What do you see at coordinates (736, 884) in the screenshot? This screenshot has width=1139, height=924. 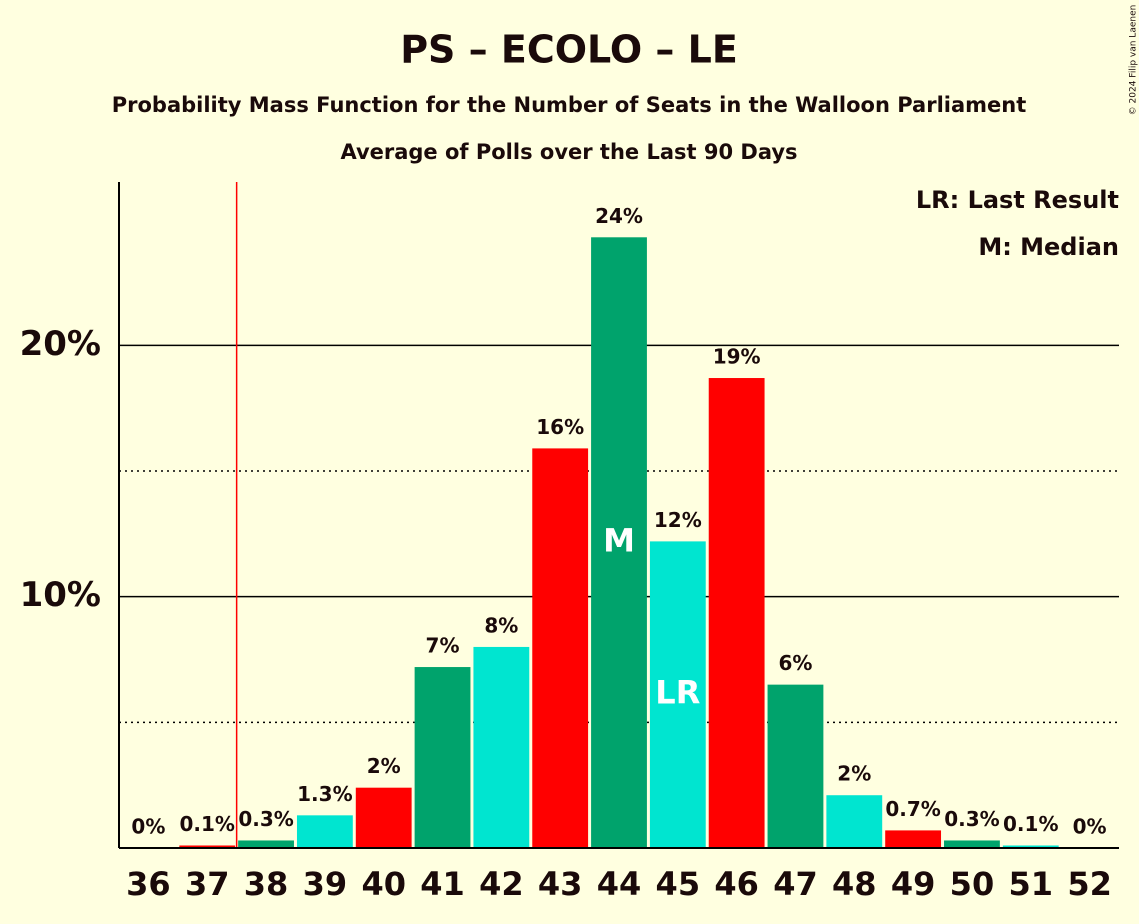 I see `x-tick-label: 46` at bounding box center [736, 884].